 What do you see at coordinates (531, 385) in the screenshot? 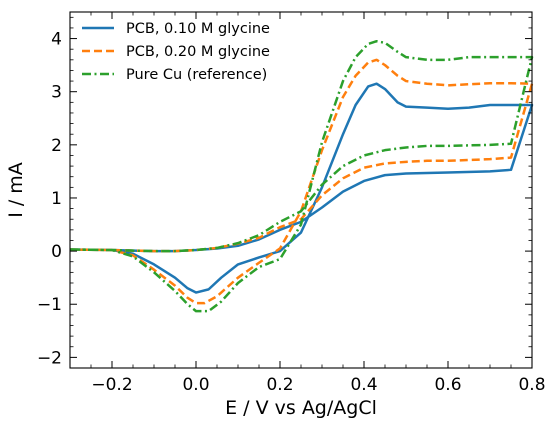
I see `x-tick-label: 0.8` at bounding box center [531, 385].